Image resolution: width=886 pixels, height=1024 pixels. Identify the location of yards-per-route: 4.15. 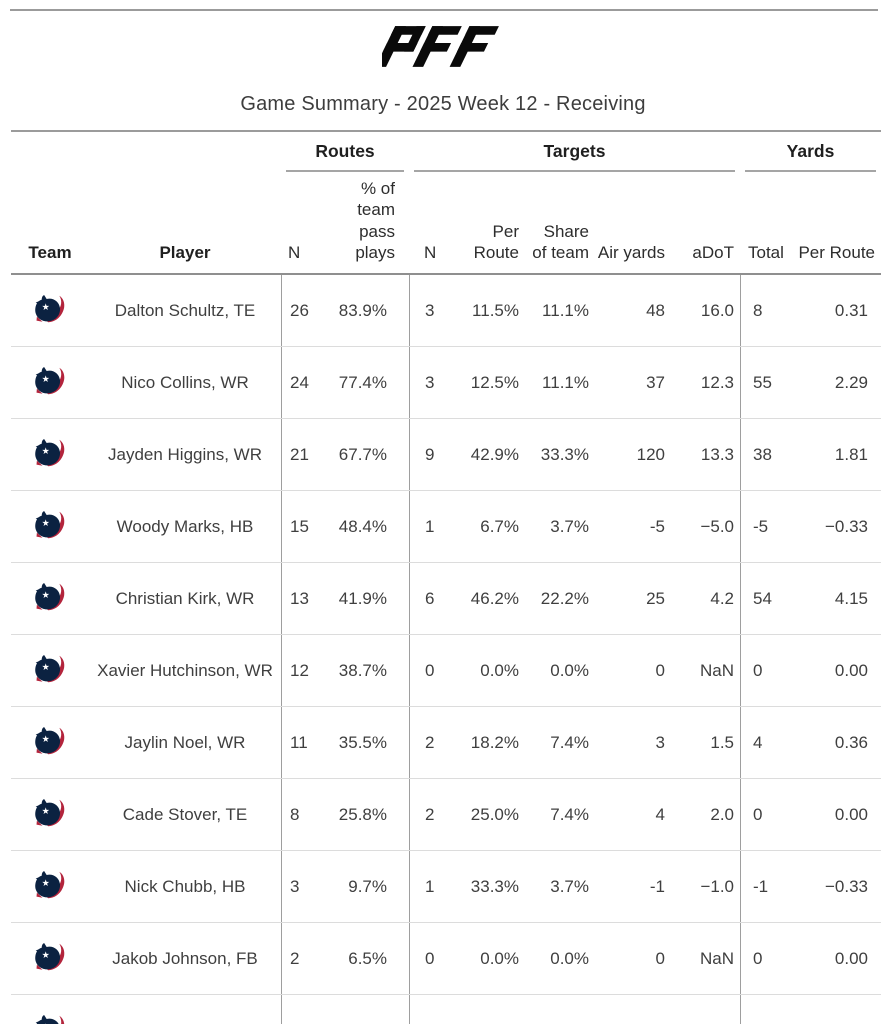
(851, 598).